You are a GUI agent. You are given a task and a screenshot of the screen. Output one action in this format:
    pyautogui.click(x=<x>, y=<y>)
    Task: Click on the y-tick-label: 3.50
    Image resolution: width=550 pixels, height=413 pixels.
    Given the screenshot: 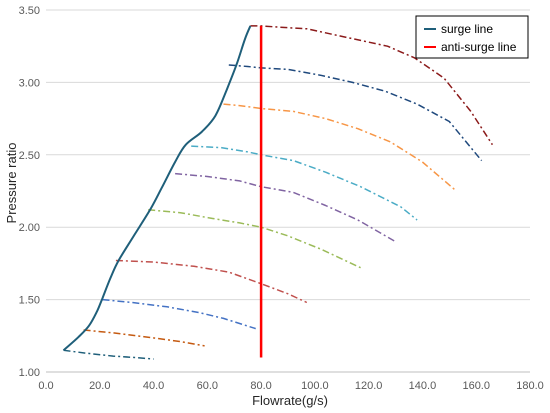 What is the action you would take?
    pyautogui.click(x=29, y=11)
    